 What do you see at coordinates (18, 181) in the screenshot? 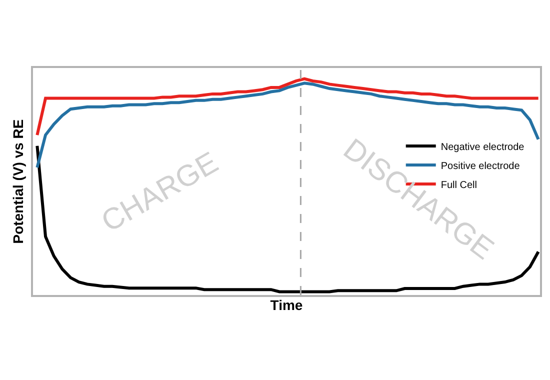
I see `y-axis-title: Potential (V) vs RE` at bounding box center [18, 181].